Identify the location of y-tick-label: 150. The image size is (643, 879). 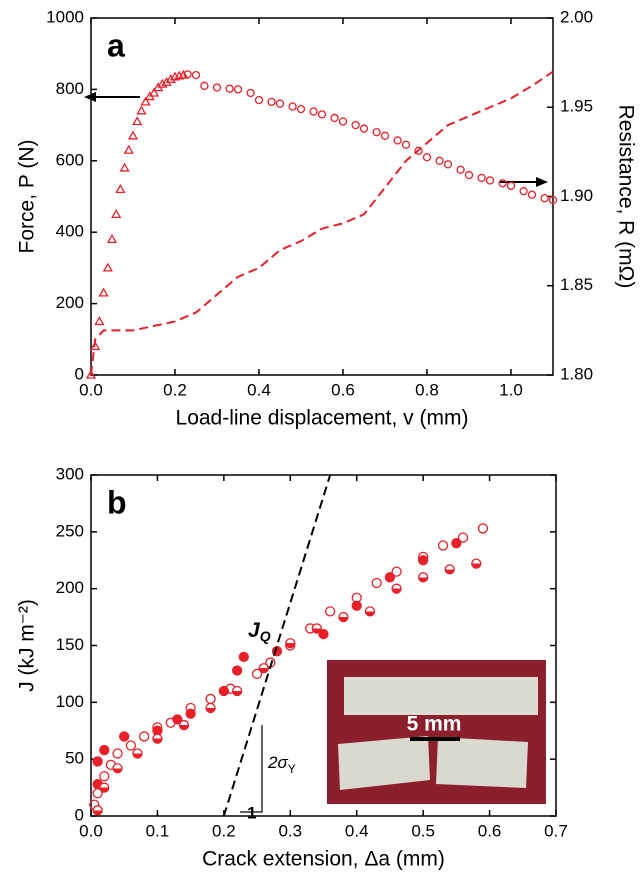
(70, 644).